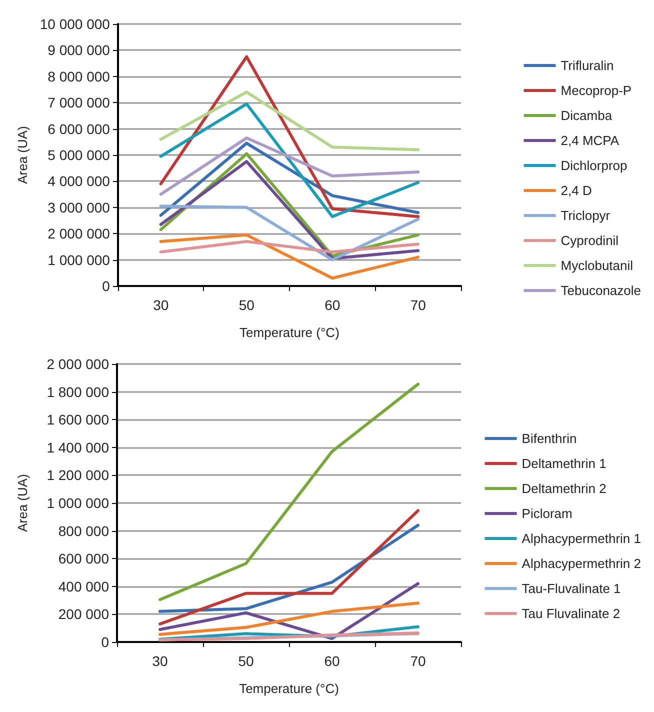 The image size is (654, 712). Describe the element at coordinates (84, 558) in the screenshot. I see `y-tick-label: 600 000` at that location.